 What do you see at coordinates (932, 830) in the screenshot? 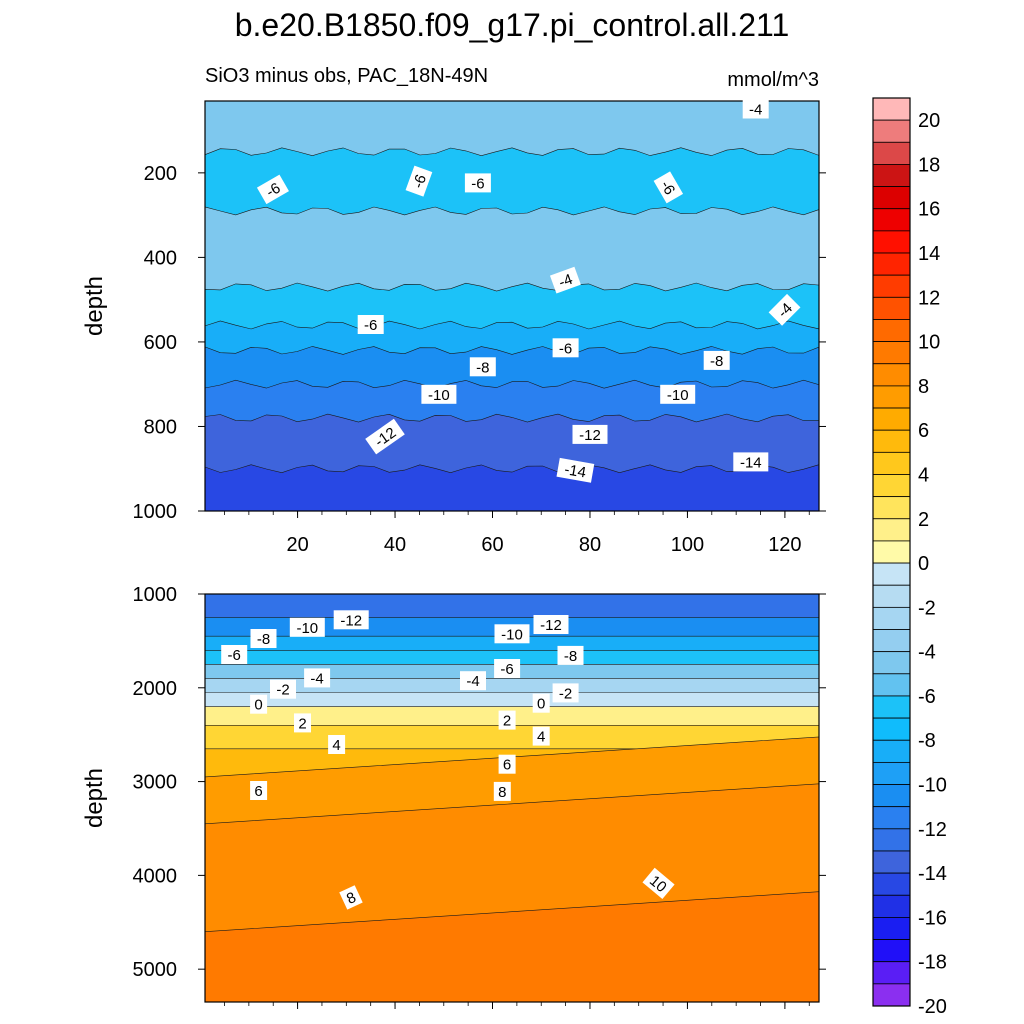
I see `colorbar-tick-label: -12` at bounding box center [932, 830].